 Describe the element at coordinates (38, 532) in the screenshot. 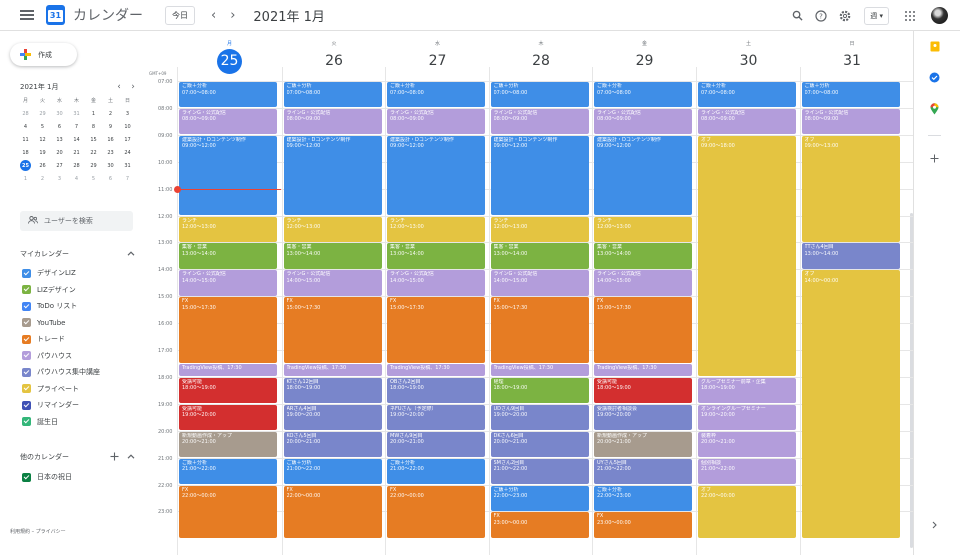

I see `footer-links: 利用規約 – プライバシー` at that location.